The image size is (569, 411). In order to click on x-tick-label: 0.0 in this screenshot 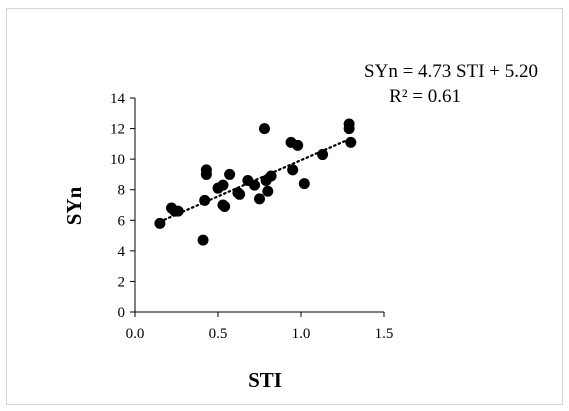, I will do `click(135, 334)`.